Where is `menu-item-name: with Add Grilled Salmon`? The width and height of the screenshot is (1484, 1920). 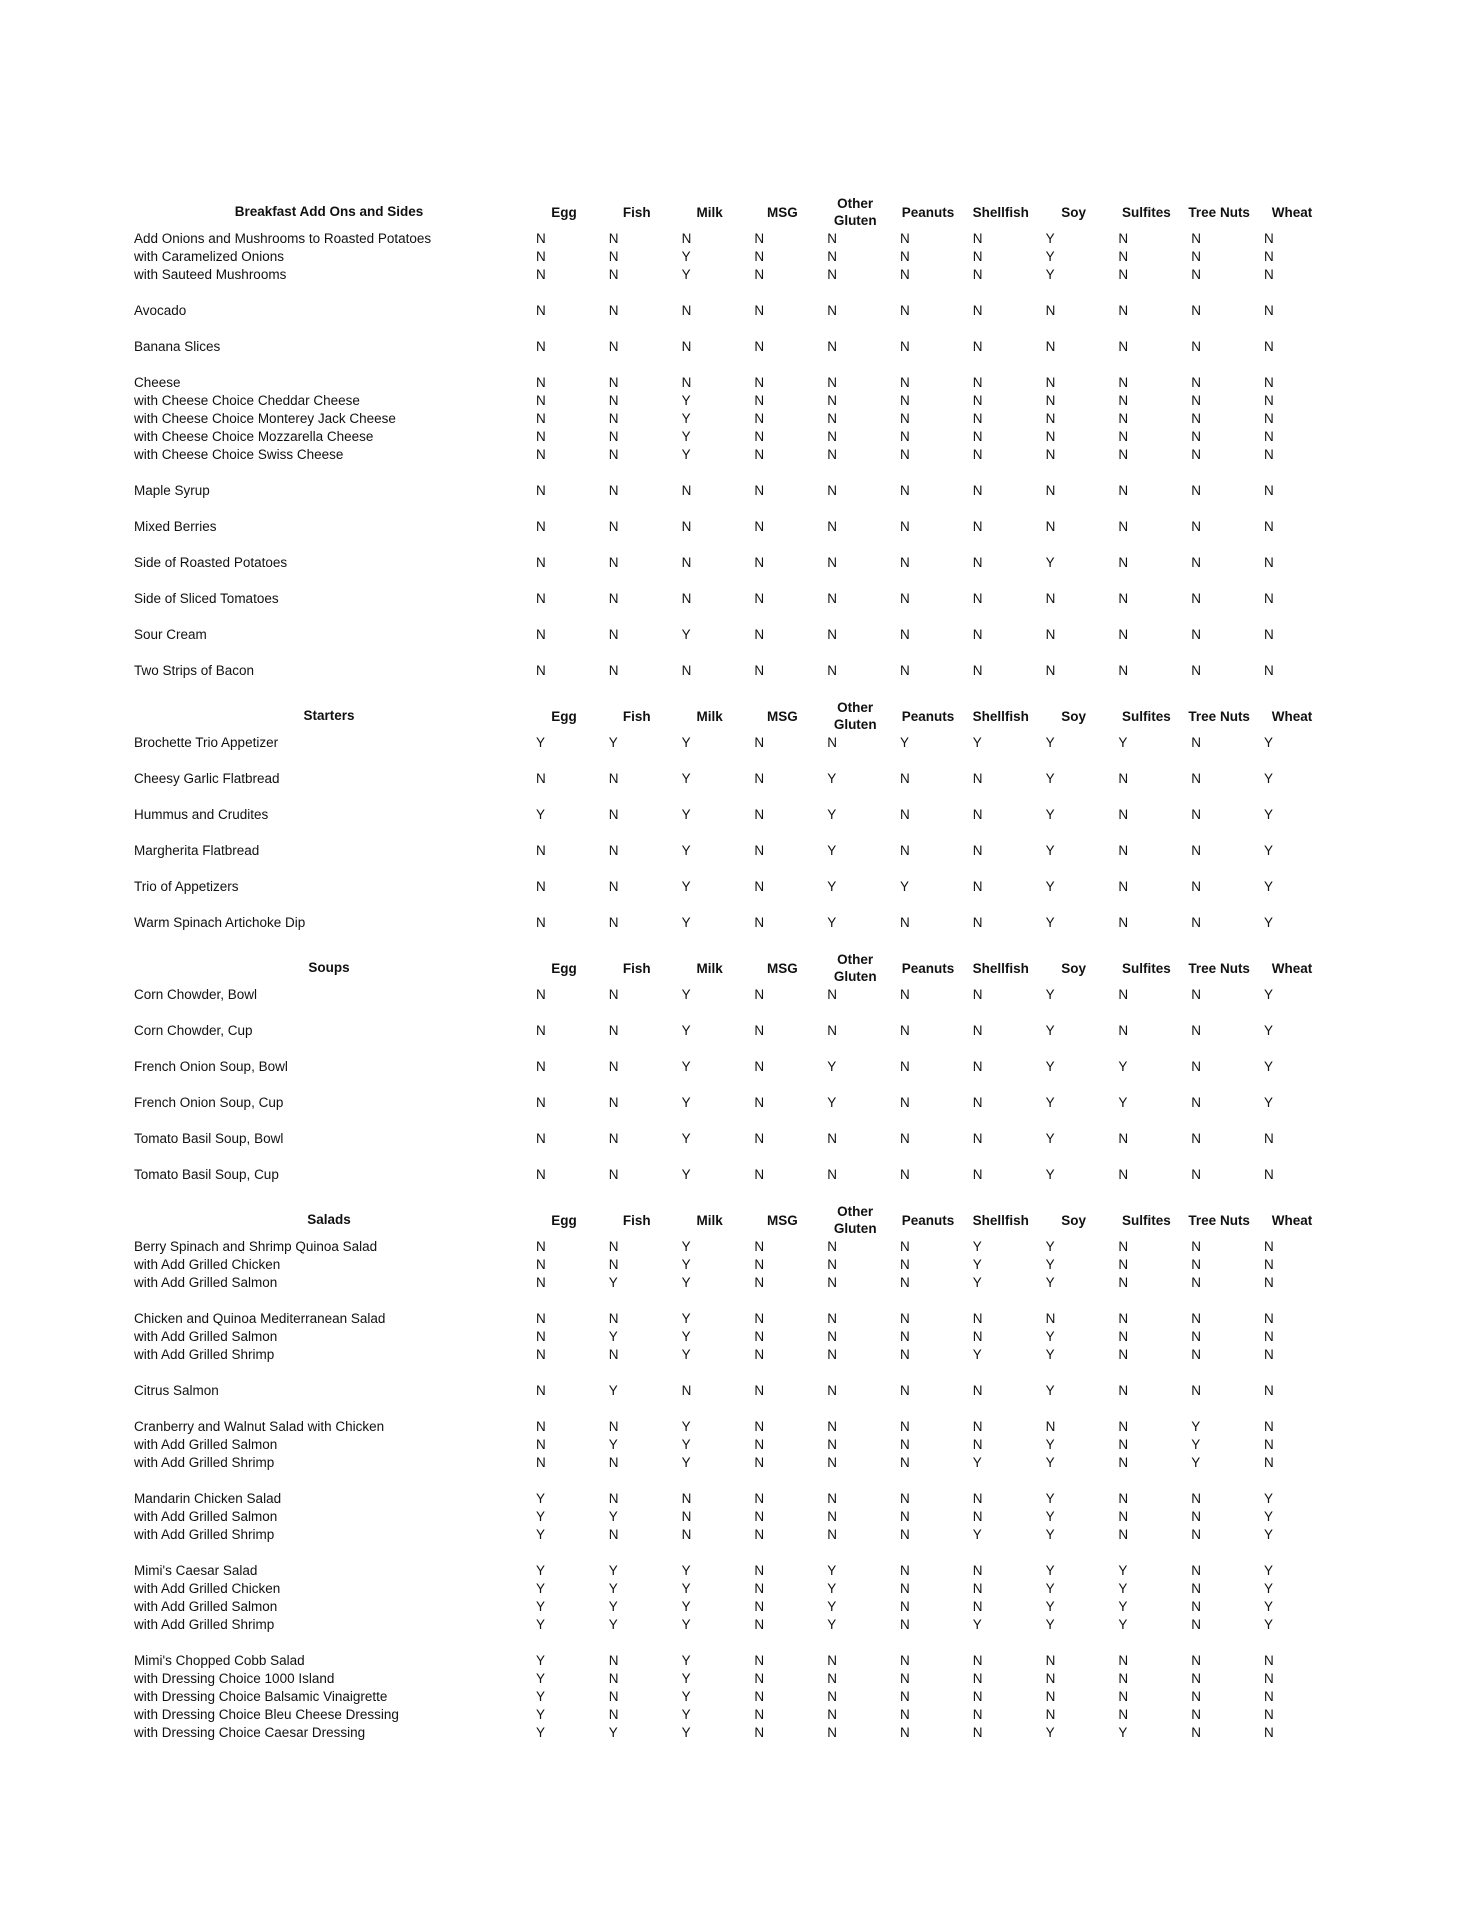
menu-item-name: with Add Grilled Salmon is located at coordinates (206, 1336).